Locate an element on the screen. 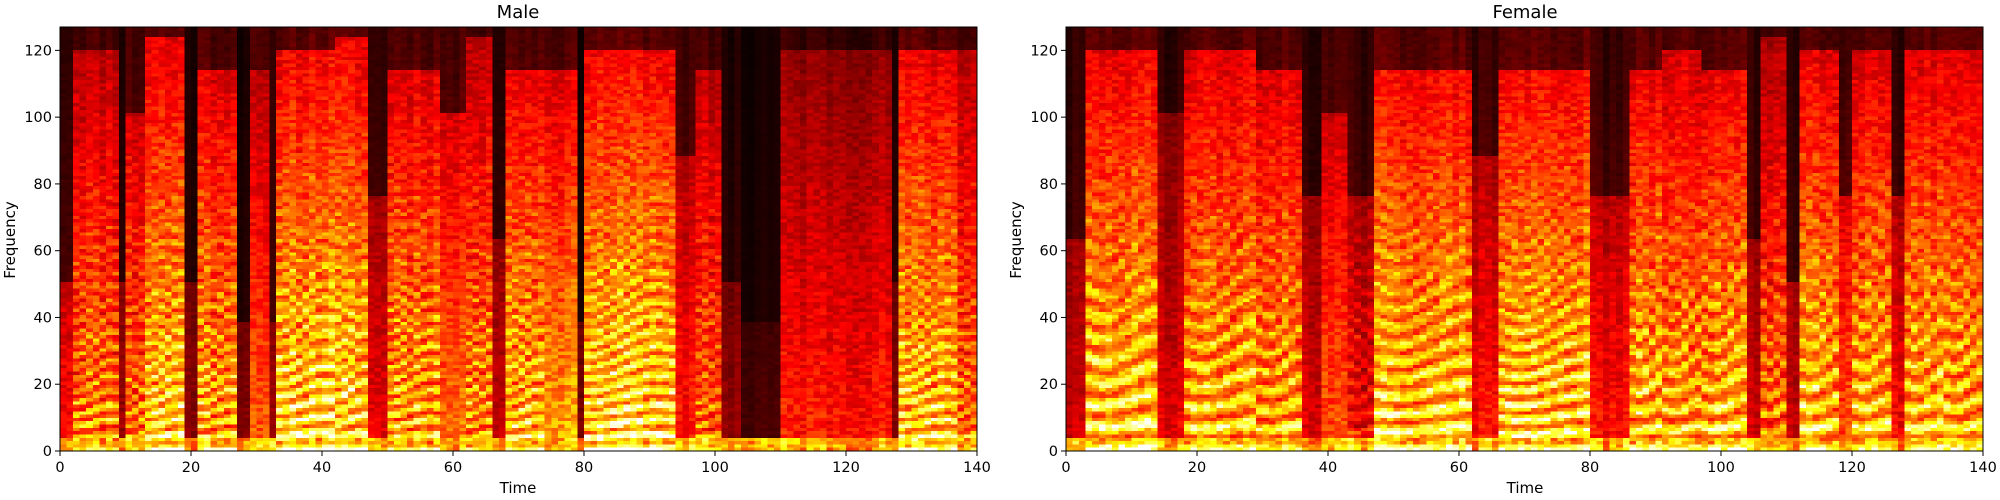 This screenshot has height=500, width=2000. female-y-tick-label: 80 is located at coordinates (1049, 185).